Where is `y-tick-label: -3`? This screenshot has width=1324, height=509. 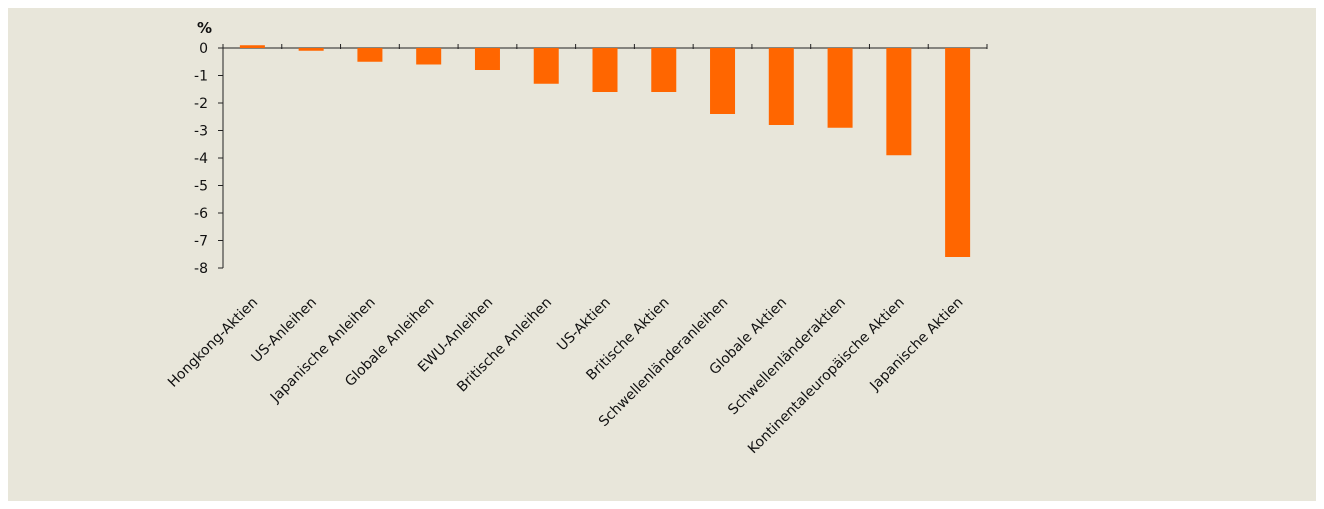 y-tick-label: -3 is located at coordinates (201, 132).